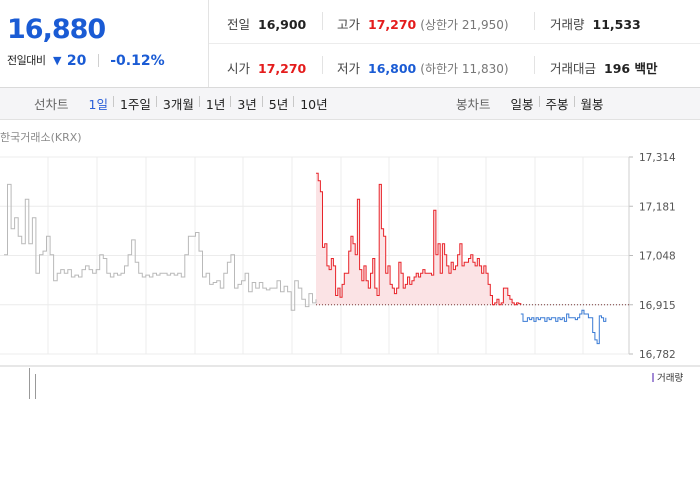 The width and height of the screenshot is (700, 494). What do you see at coordinates (567, 24) in the screenshot?
I see `volume-label: 거래량` at bounding box center [567, 24].